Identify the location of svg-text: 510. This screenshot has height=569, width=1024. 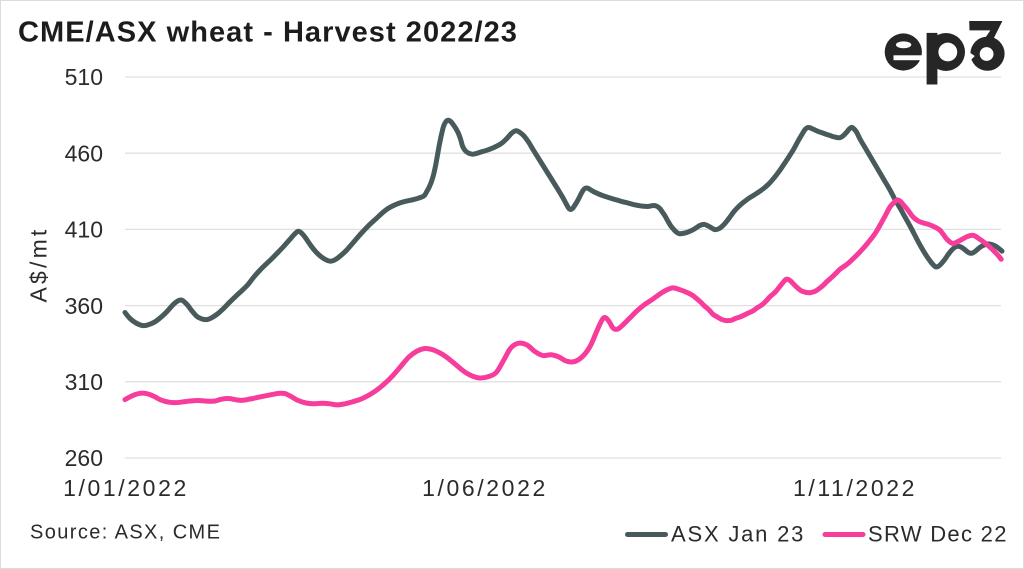
(84, 77).